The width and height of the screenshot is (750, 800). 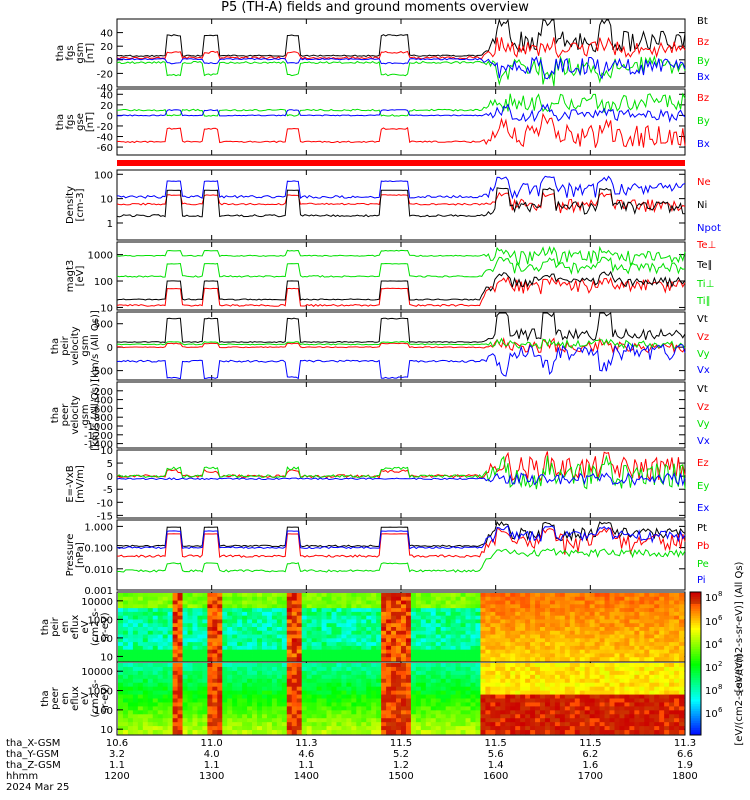 I want to click on y-tick-label: 1000, so click(x=100, y=620).